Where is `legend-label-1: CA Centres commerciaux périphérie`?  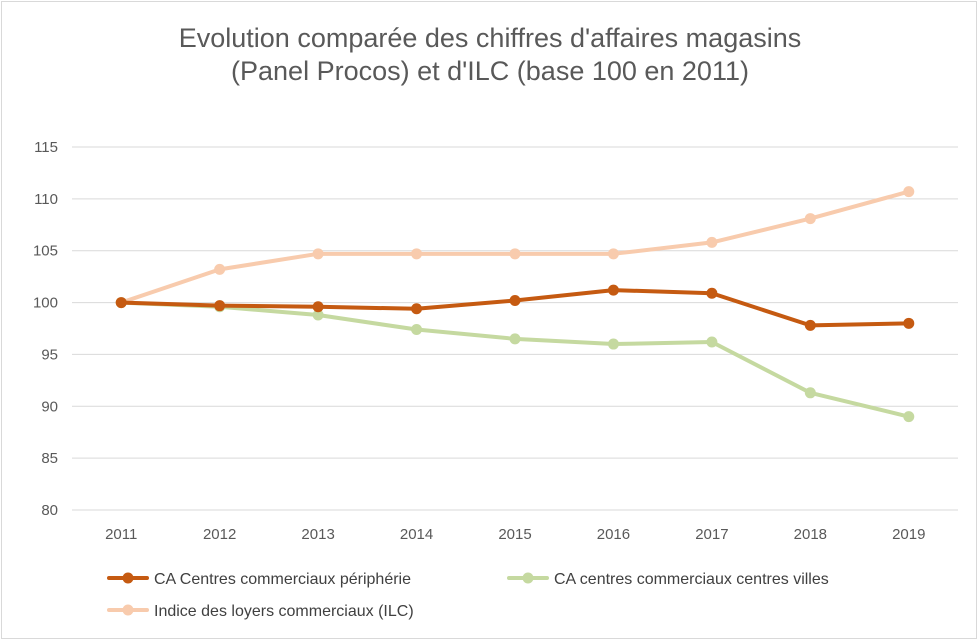
legend-label-1: CA Centres commerciaux périphérie is located at coordinates (282, 579).